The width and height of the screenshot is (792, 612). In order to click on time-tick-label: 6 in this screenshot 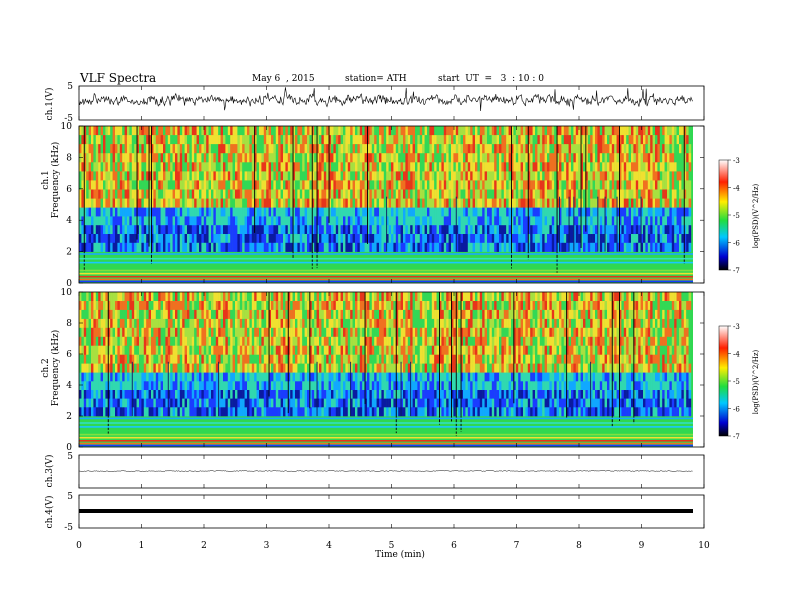, I will do `click(454, 546)`.